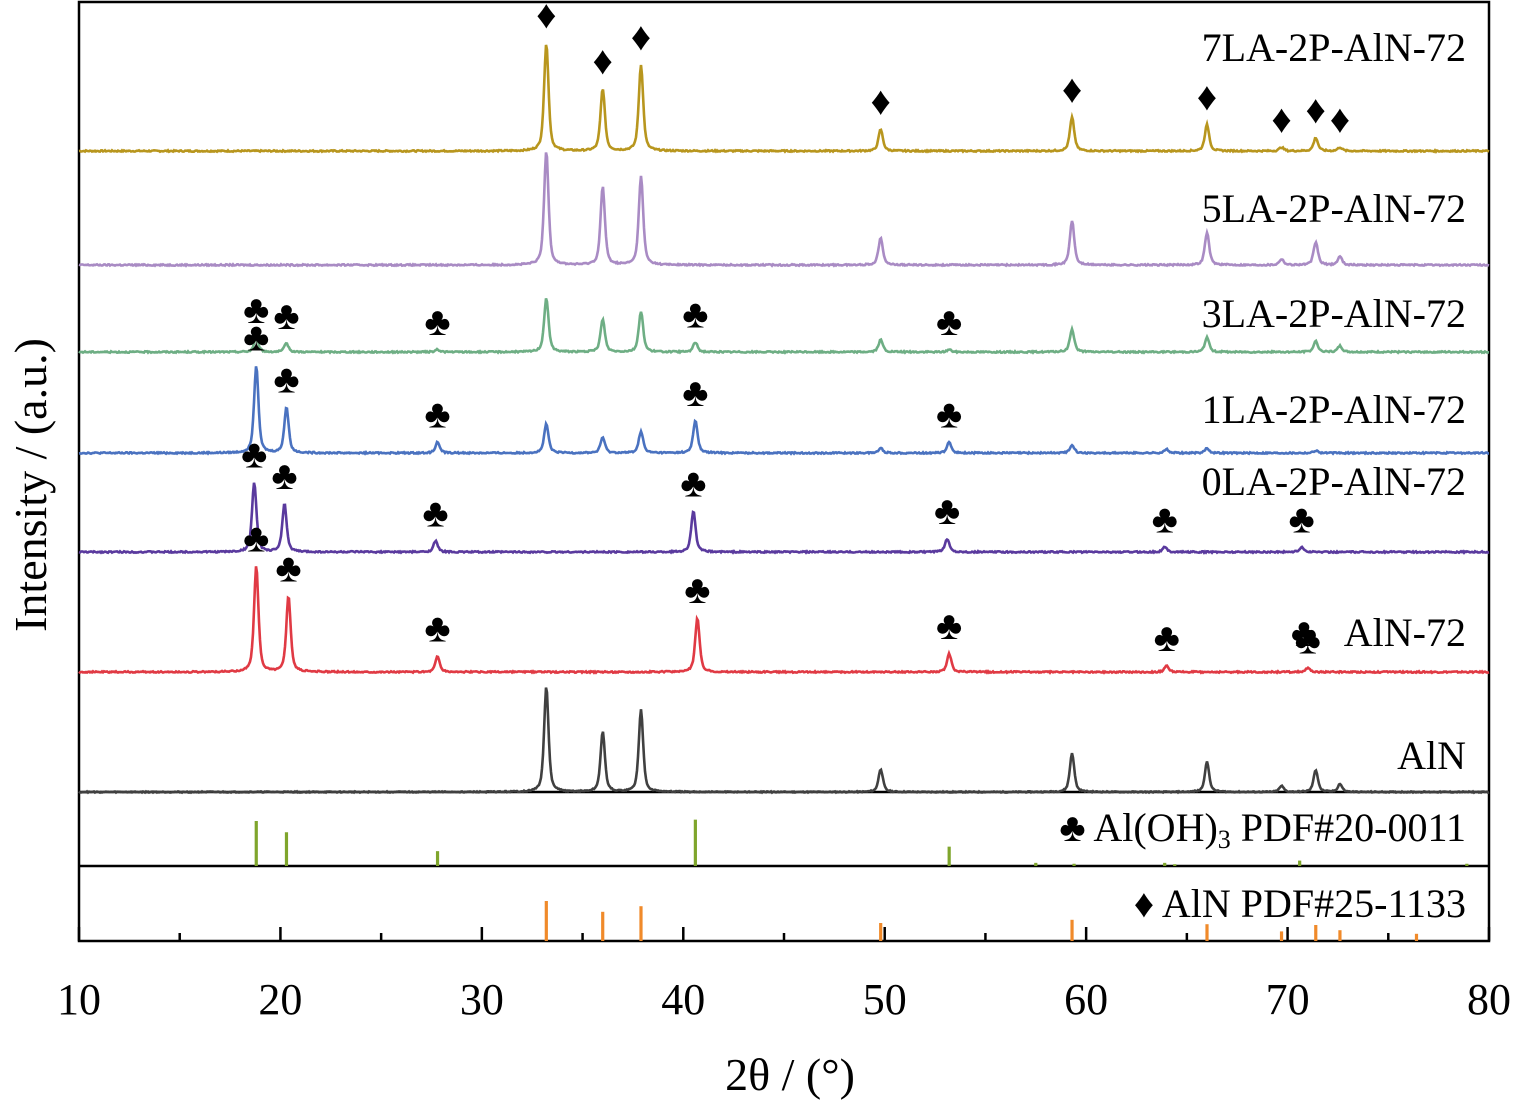  What do you see at coordinates (79, 999) in the screenshot?
I see `x-tick-label: 10` at bounding box center [79, 999].